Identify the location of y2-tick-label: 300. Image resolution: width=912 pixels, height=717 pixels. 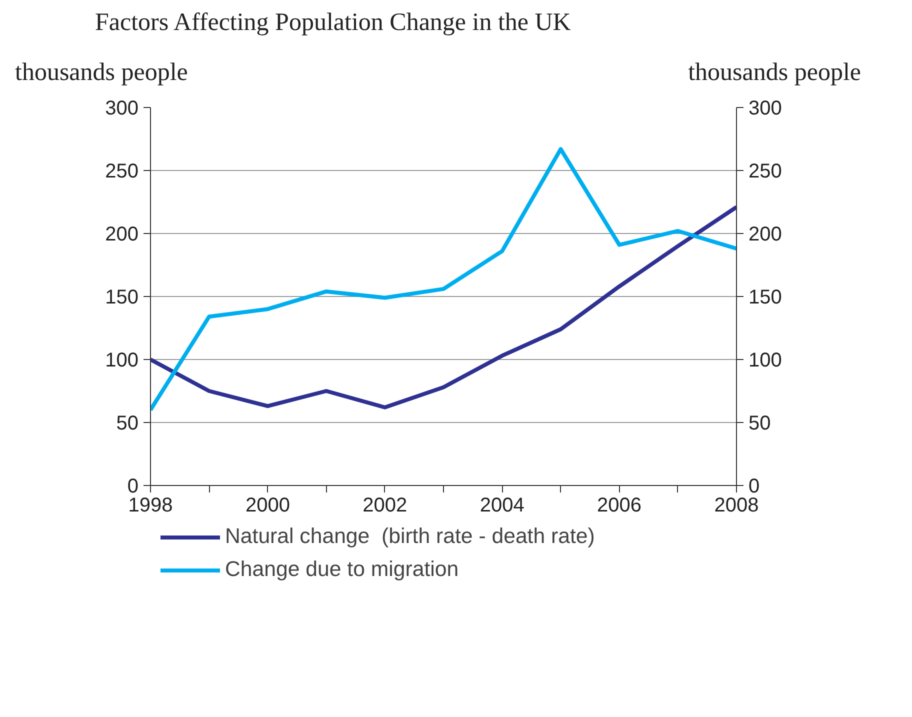
(765, 109).